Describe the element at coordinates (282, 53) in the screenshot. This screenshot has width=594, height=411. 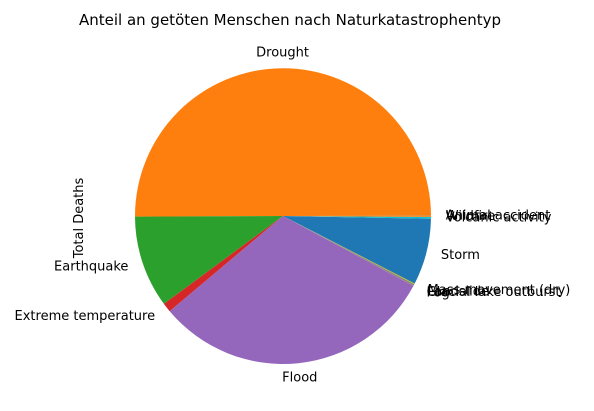
I see `pie-label-drought: Drought` at that location.